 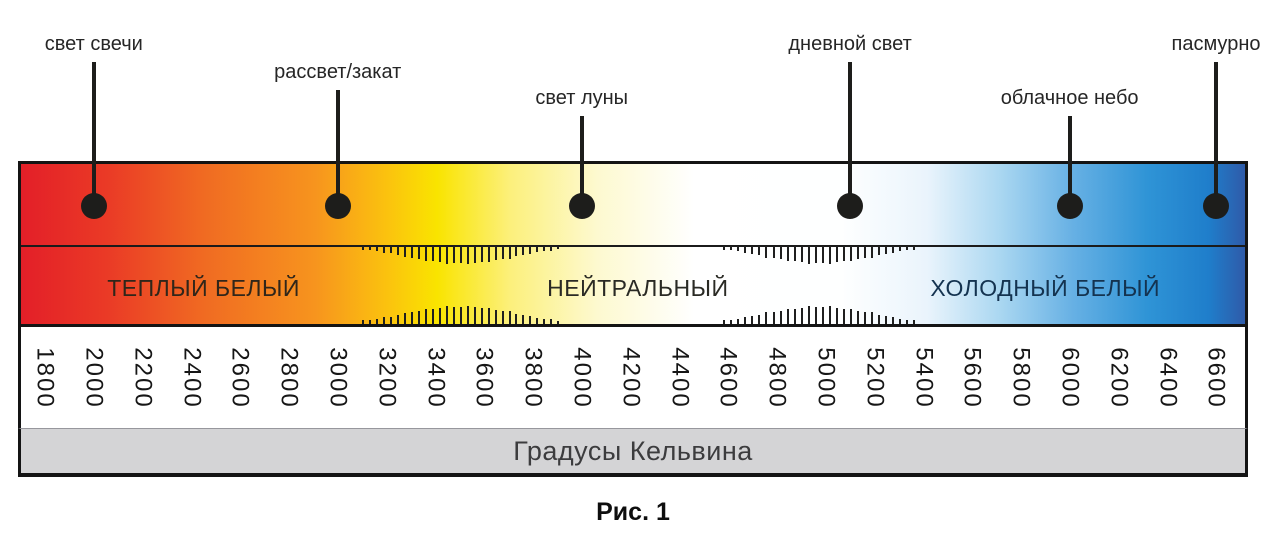 I want to click on marker-label: пасмурно, so click(x=1216, y=44).